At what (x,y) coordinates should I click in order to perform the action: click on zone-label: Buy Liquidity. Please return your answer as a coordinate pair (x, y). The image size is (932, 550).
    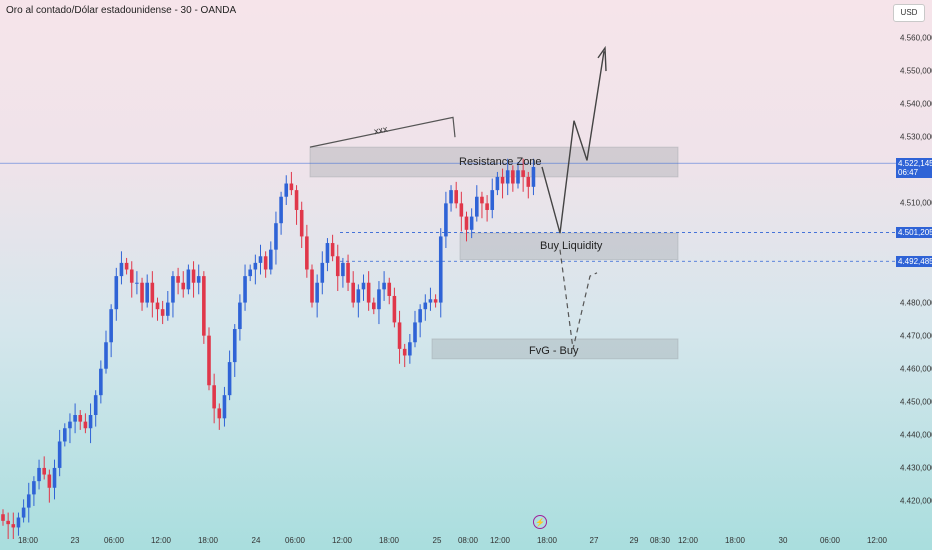
    Looking at the image, I should click on (571, 246).